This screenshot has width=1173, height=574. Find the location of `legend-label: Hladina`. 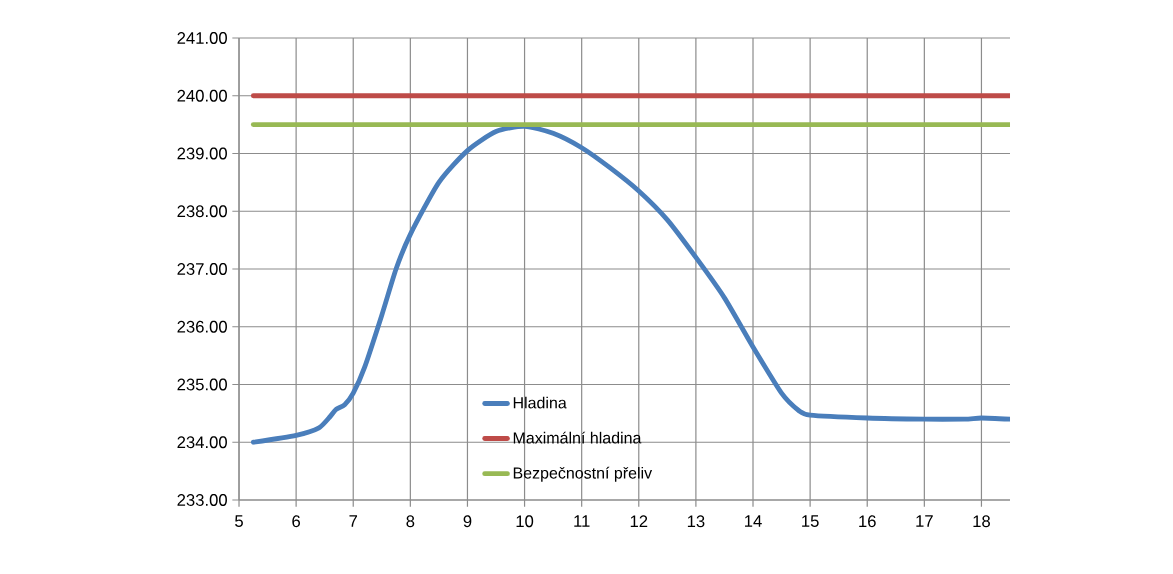

legend-label: Hladina is located at coordinates (540, 402).